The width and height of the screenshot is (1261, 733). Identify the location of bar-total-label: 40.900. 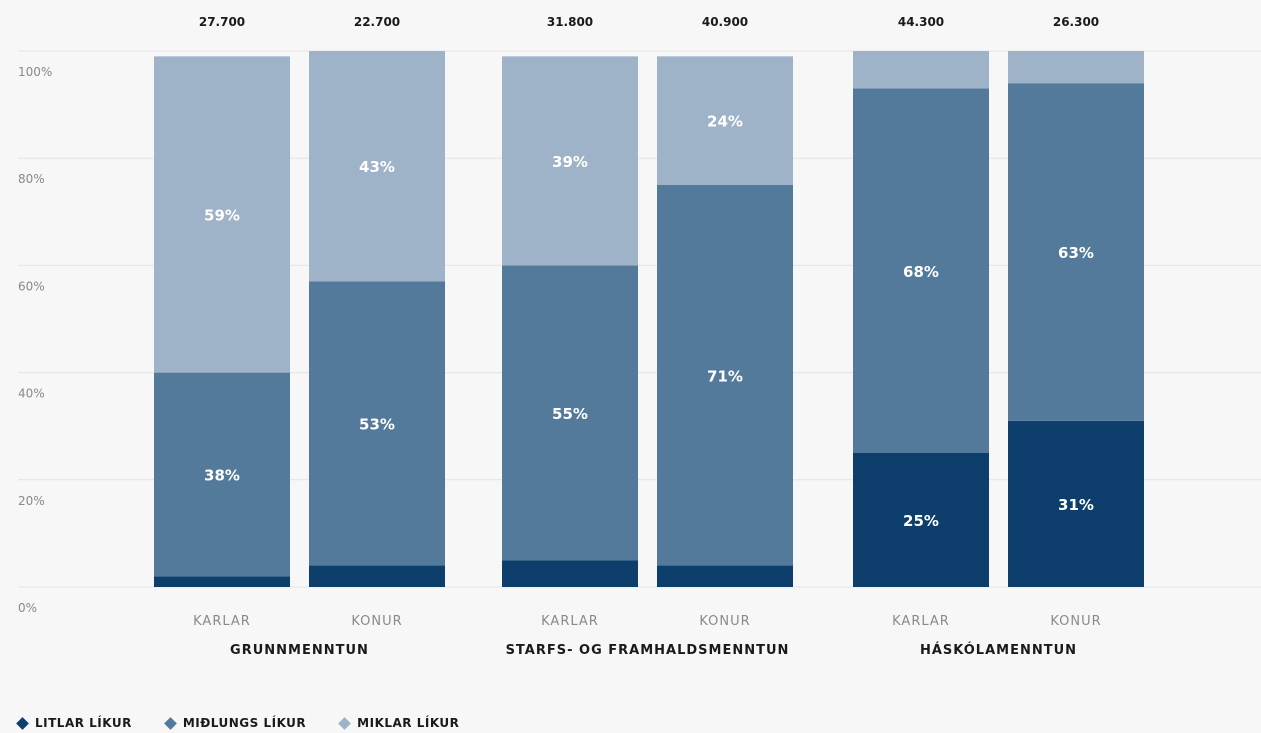
(725, 22).